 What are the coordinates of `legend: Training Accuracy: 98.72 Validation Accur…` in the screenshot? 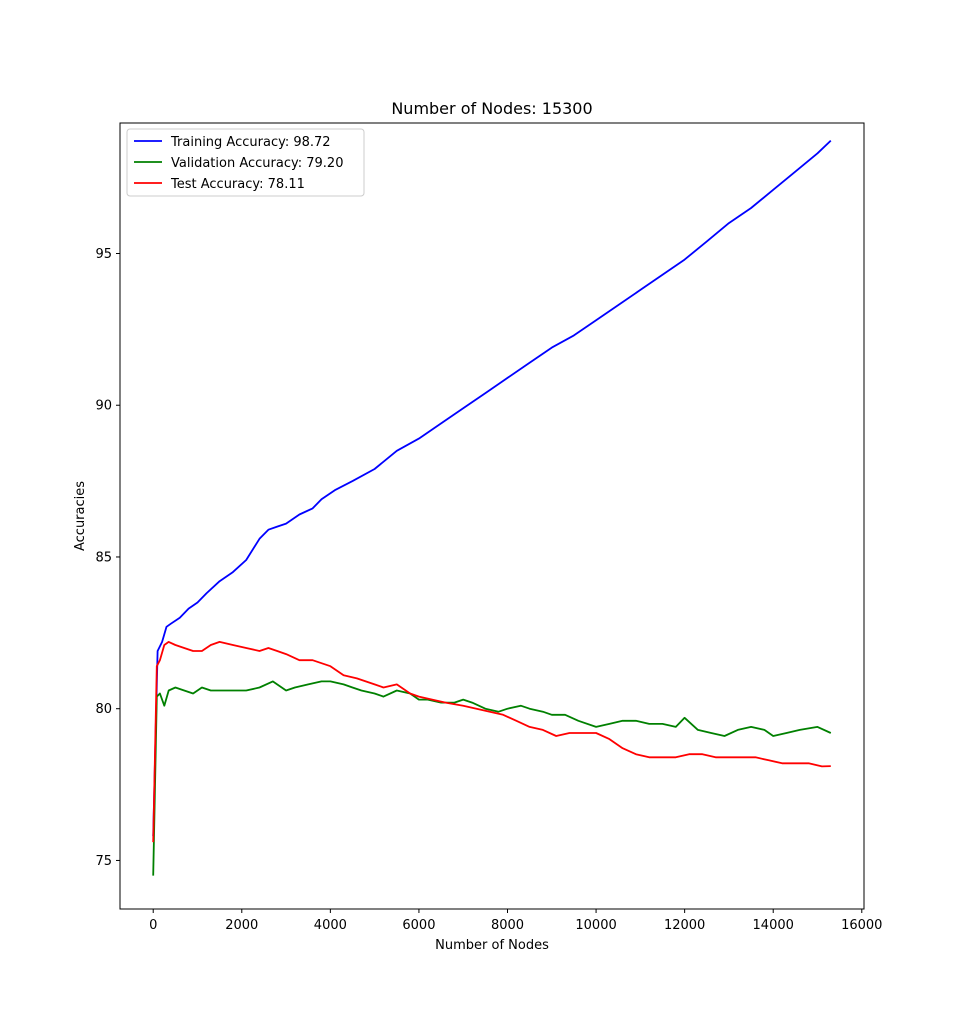 It's located at (245, 162).